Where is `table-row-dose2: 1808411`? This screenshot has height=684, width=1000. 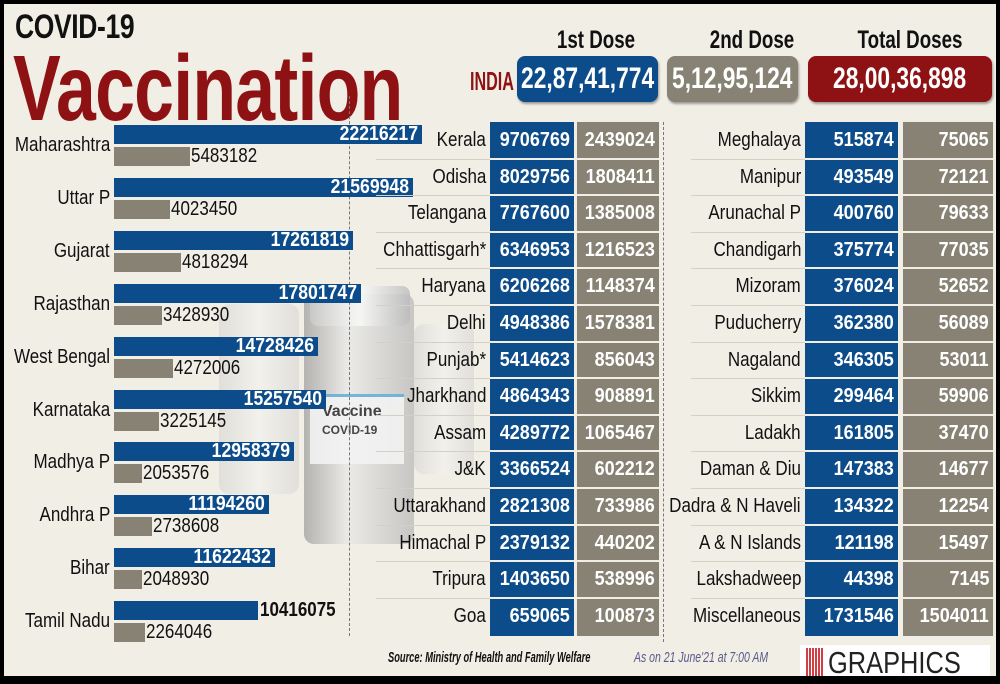
table-row-dose2: 1808411 is located at coordinates (620, 176).